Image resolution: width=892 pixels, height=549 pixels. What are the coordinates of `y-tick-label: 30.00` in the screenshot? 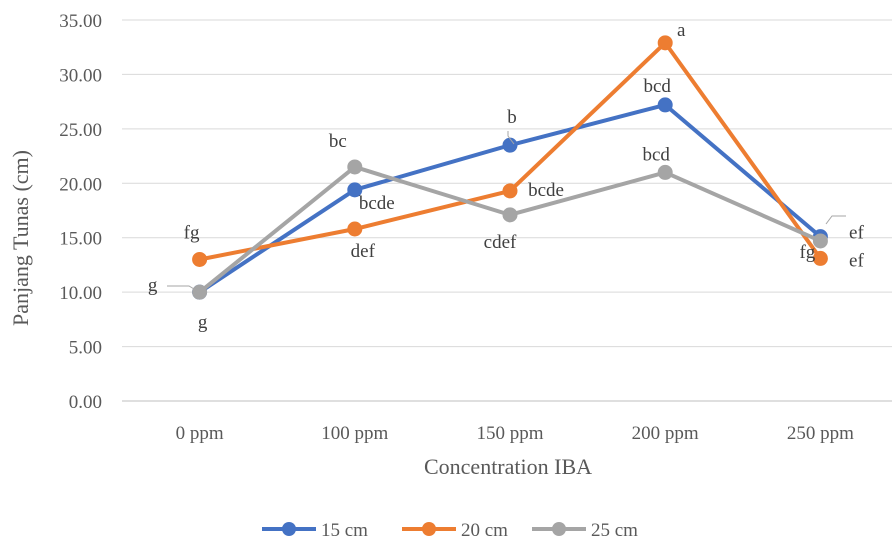 It's located at (80, 75).